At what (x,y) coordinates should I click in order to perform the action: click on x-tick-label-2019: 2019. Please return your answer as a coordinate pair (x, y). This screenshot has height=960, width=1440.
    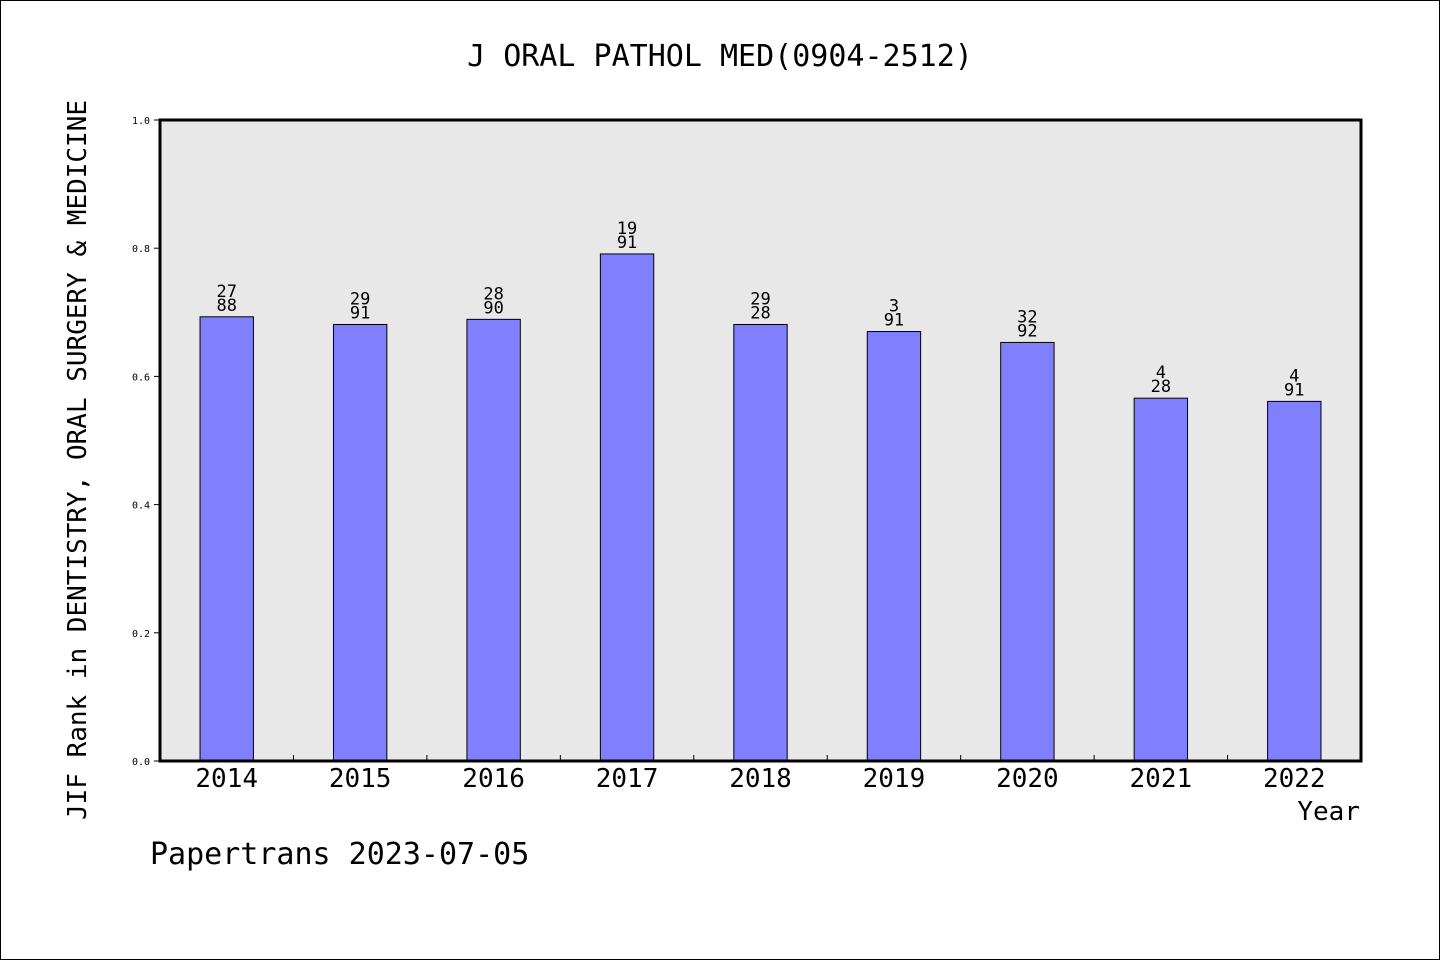
    Looking at the image, I should click on (894, 779).